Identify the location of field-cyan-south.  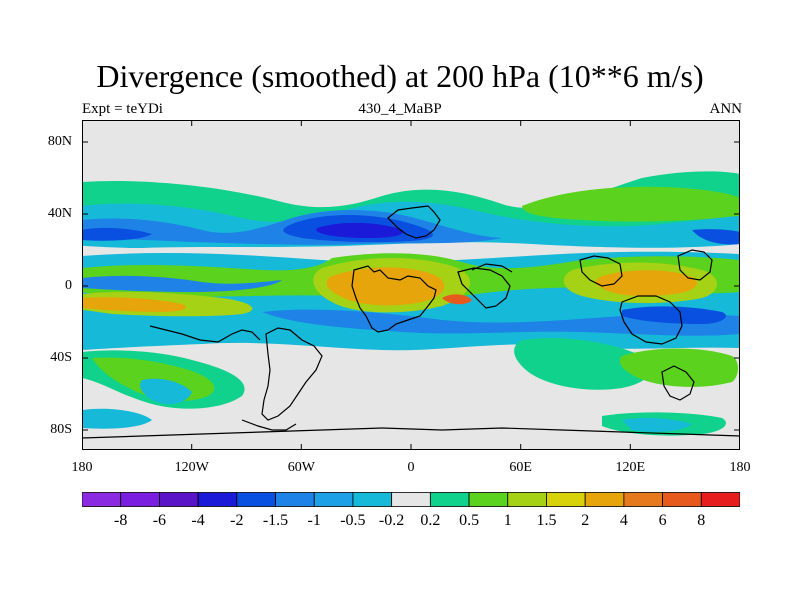
(117, 418).